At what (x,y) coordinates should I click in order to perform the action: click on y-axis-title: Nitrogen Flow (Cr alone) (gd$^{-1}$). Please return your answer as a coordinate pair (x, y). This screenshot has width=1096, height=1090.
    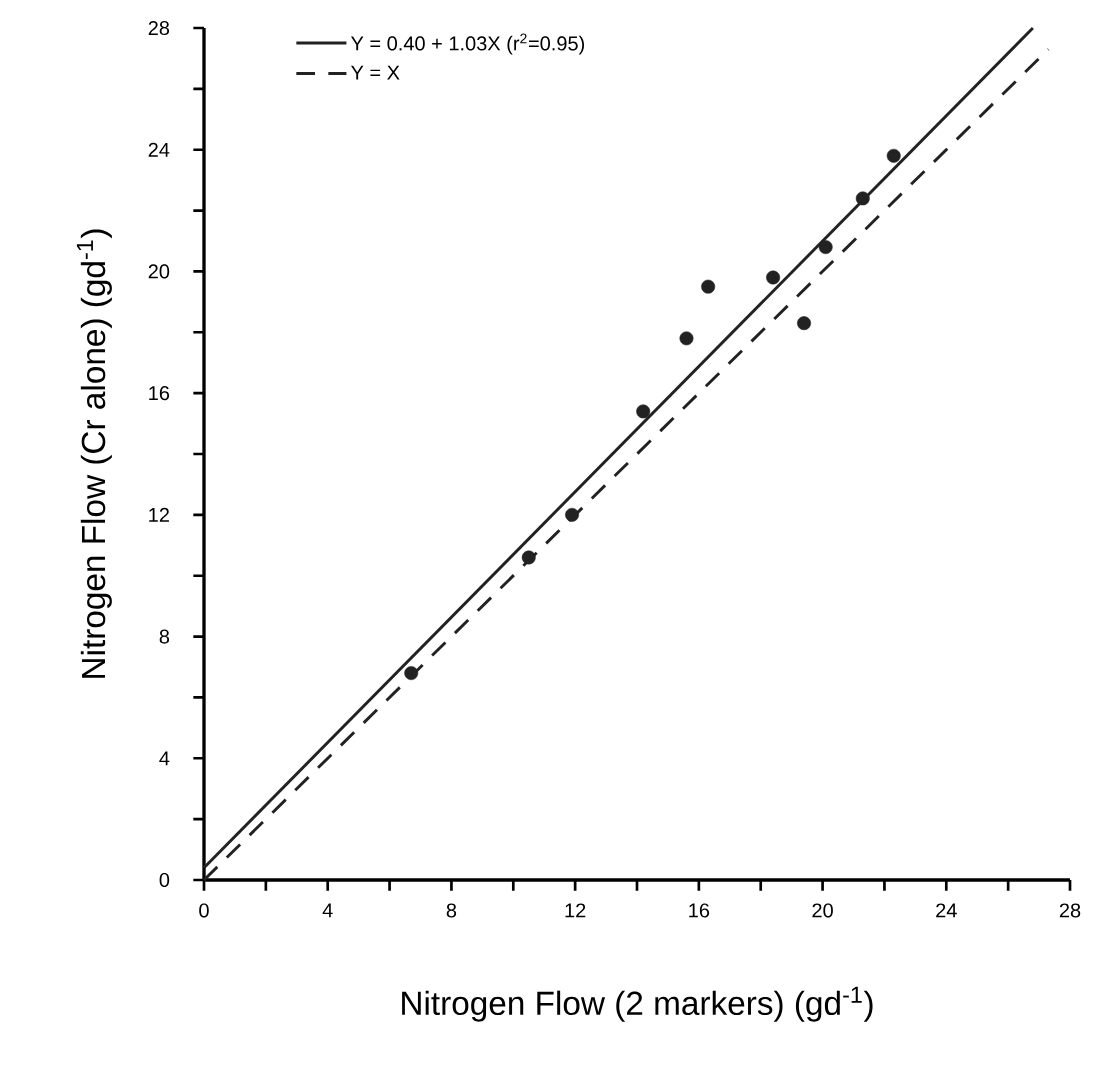
    Looking at the image, I should click on (94, 453).